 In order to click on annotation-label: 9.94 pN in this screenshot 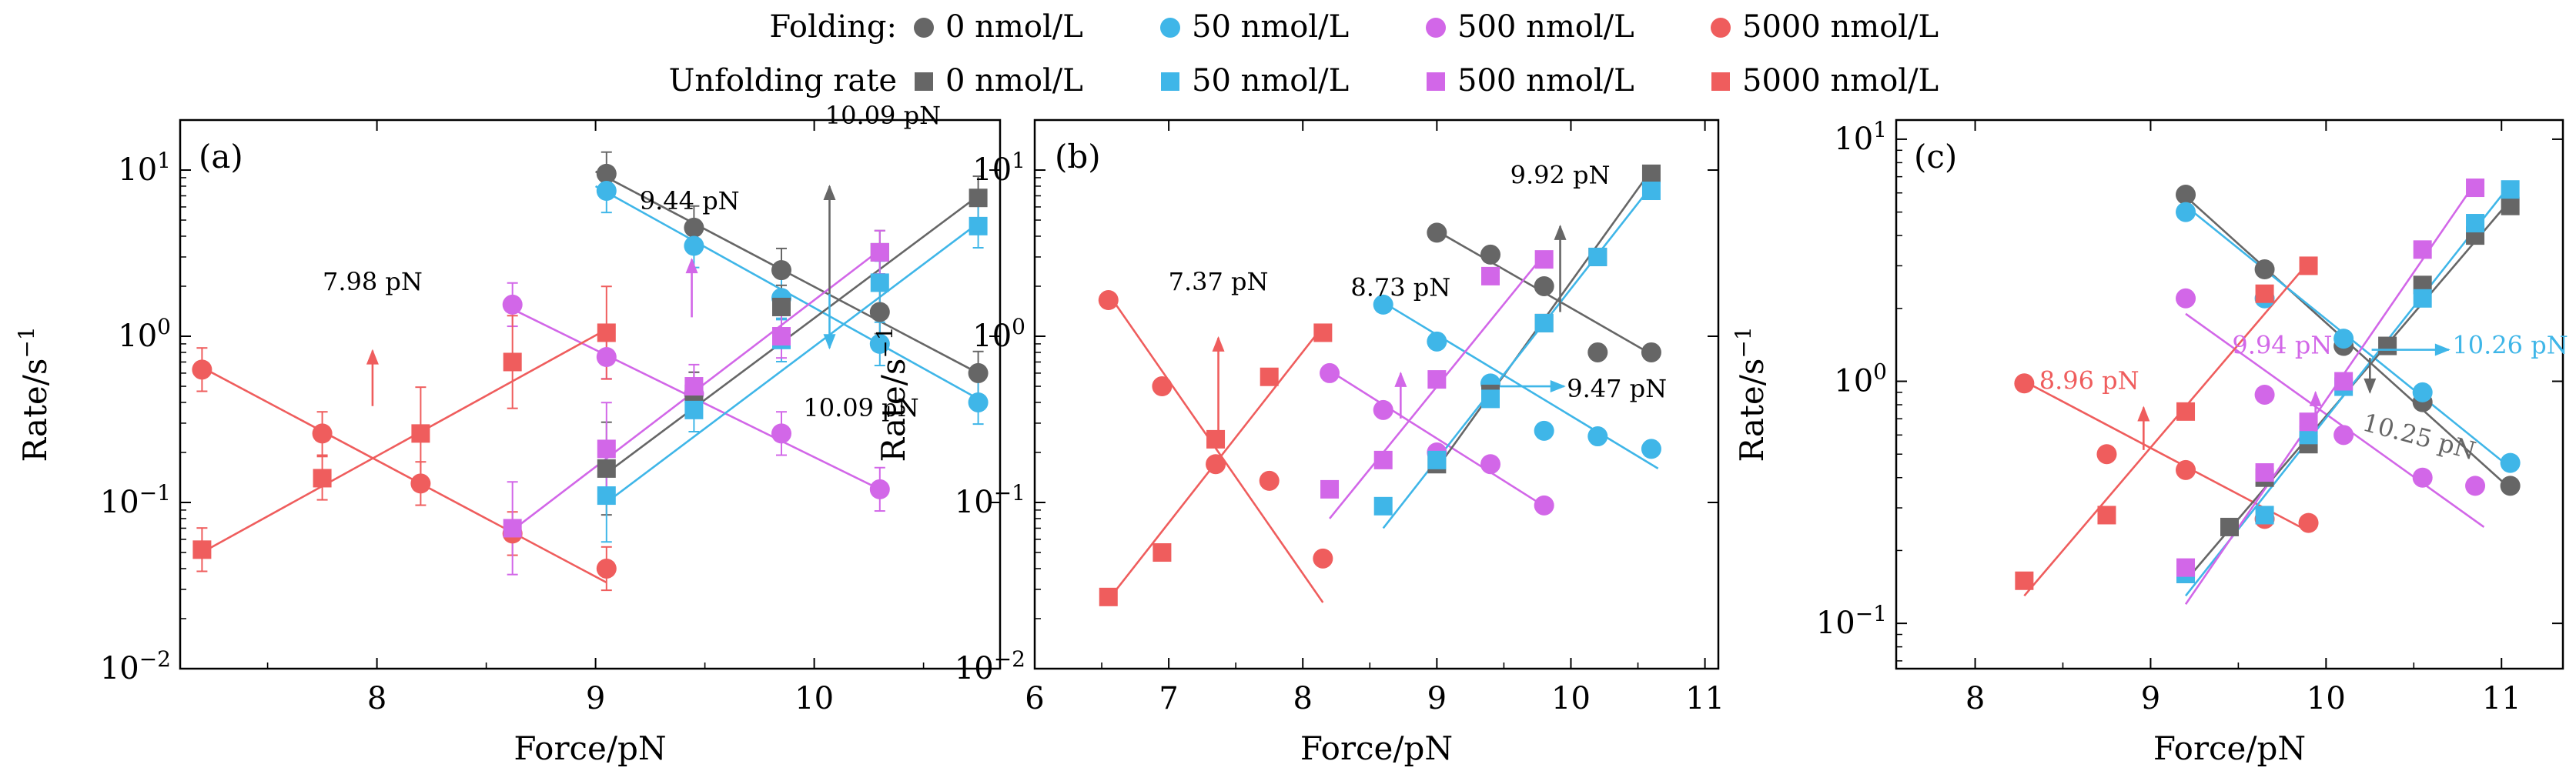, I will do `click(2282, 345)`.